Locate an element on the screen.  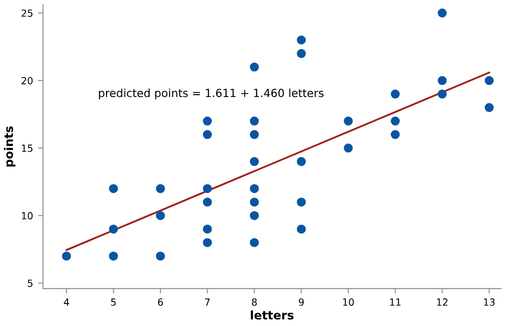
y-axis-title: points is located at coordinates (10, 146).